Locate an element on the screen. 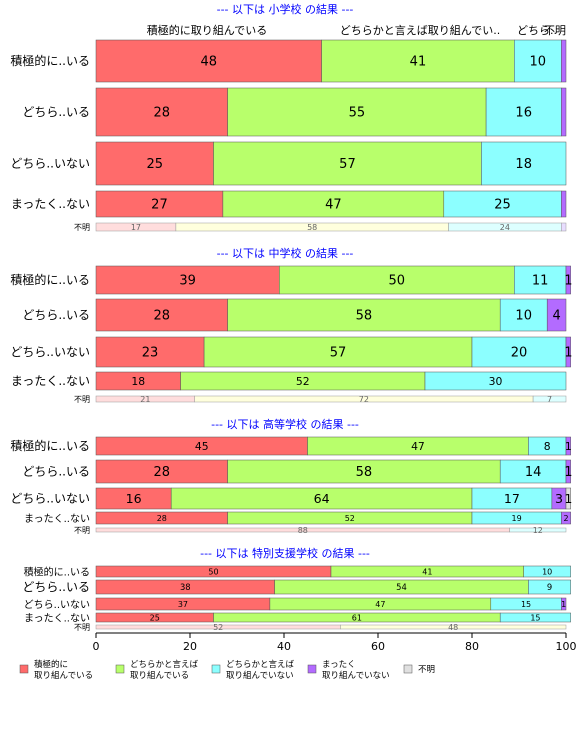 The image size is (580, 751). column-header-label: どちらかと言えば取り組んでい.. is located at coordinates (420, 30).